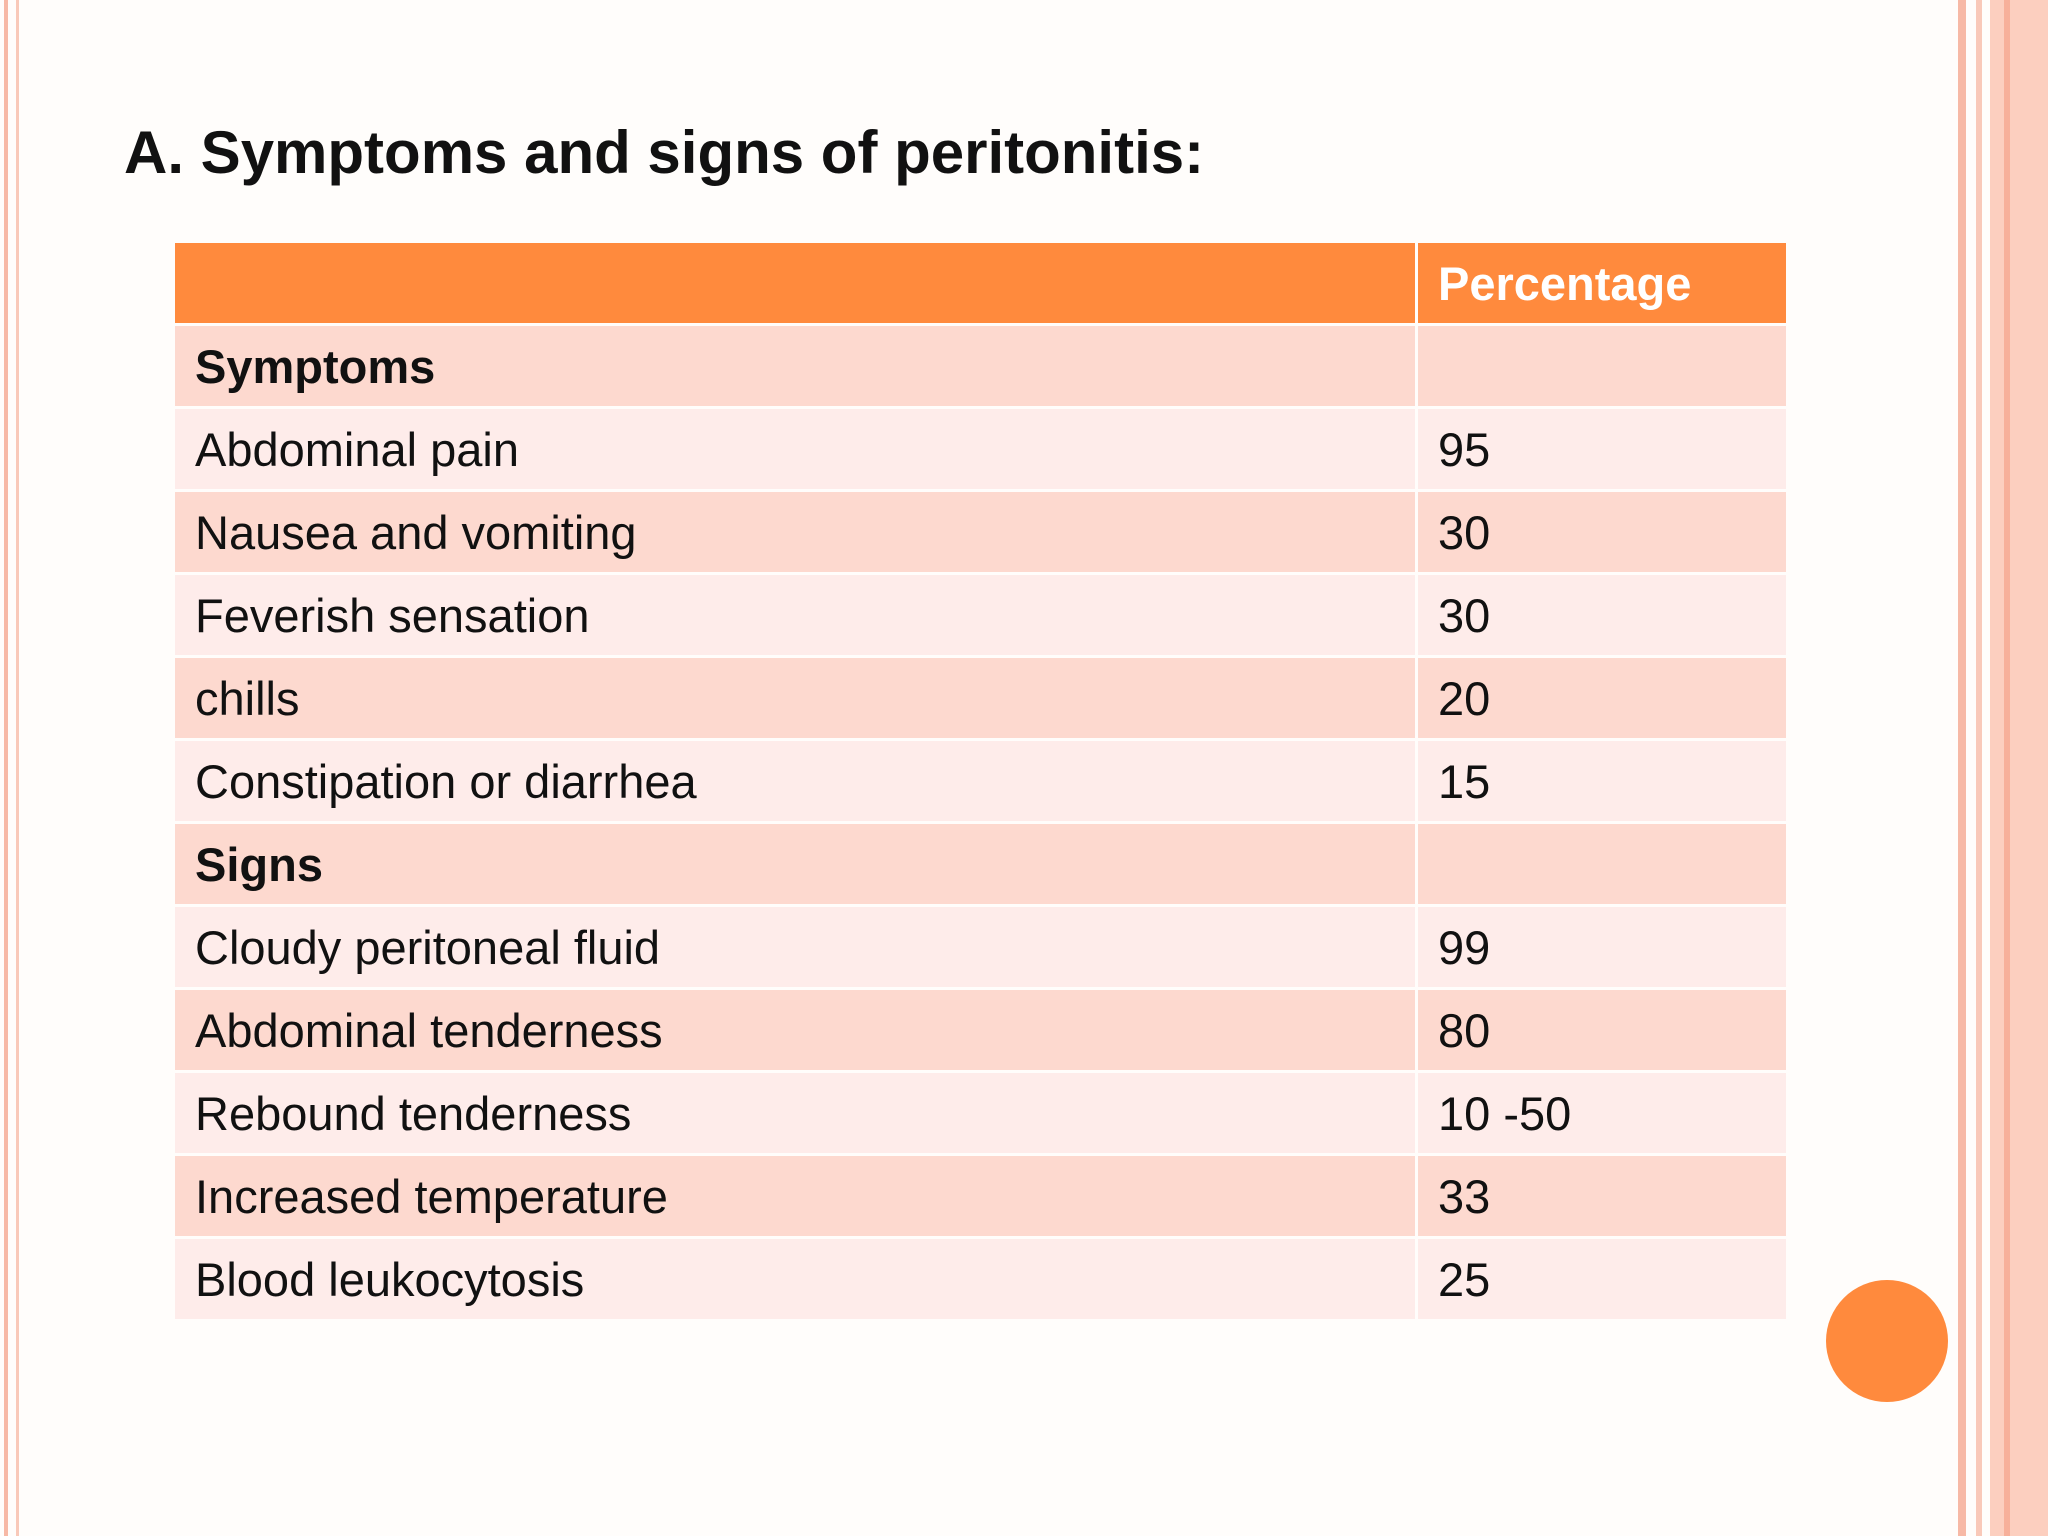  Describe the element at coordinates (1602, 947) in the screenshot. I see `percentage: 99` at that location.